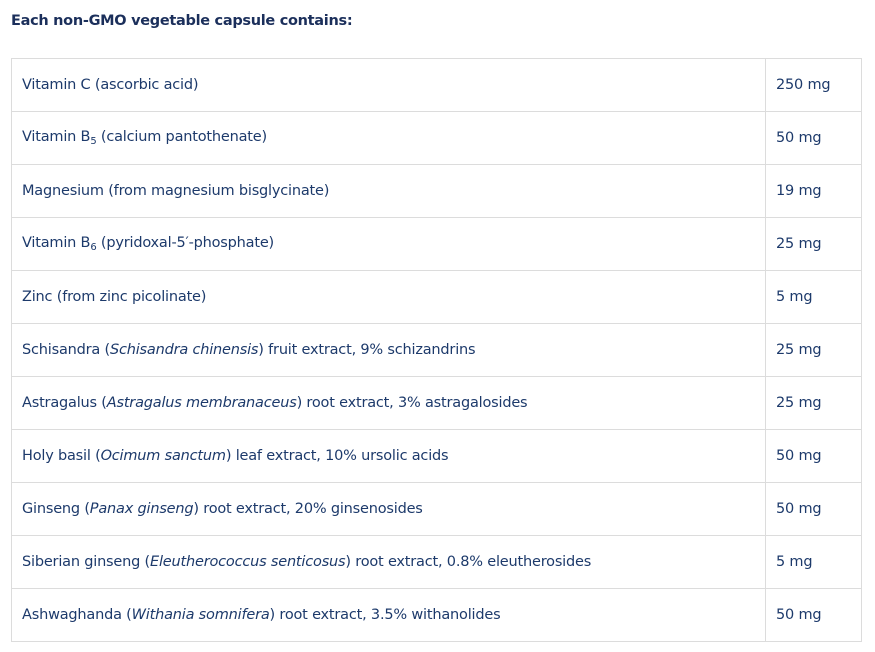 Image resolution: width=875 pixels, height=652 pixels. I want to click on text-segment: (calcium pantothenate), so click(181, 137).